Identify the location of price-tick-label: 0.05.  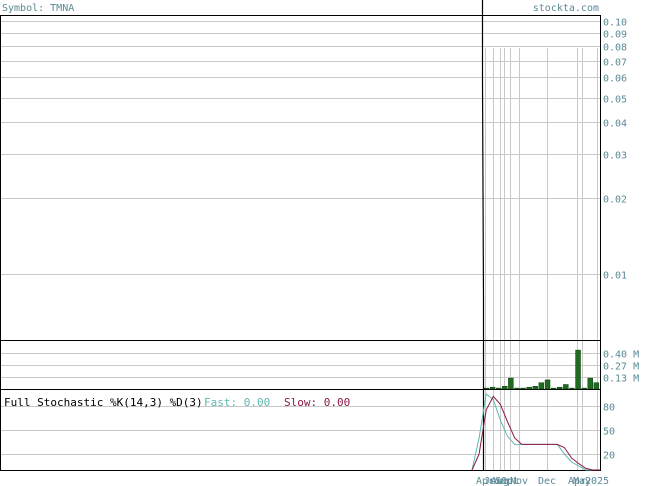
(615, 100).